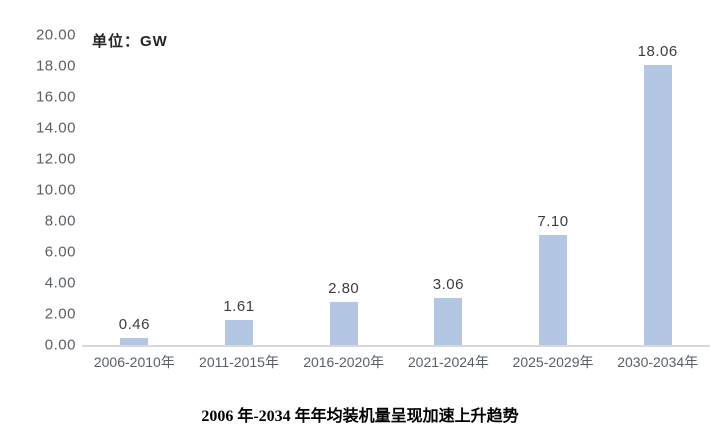  What do you see at coordinates (239, 307) in the screenshot?
I see `bar-value-label: 1.61` at bounding box center [239, 307].